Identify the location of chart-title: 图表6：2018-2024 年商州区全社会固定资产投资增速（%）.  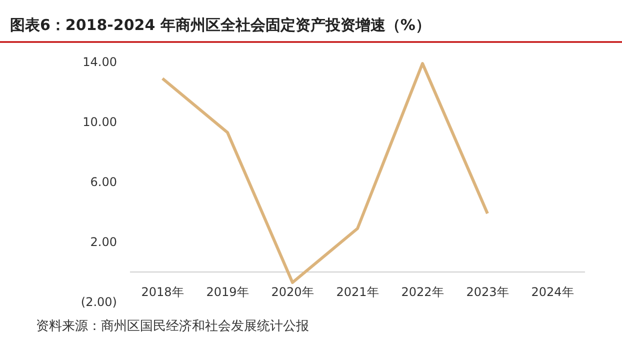
(220, 25).